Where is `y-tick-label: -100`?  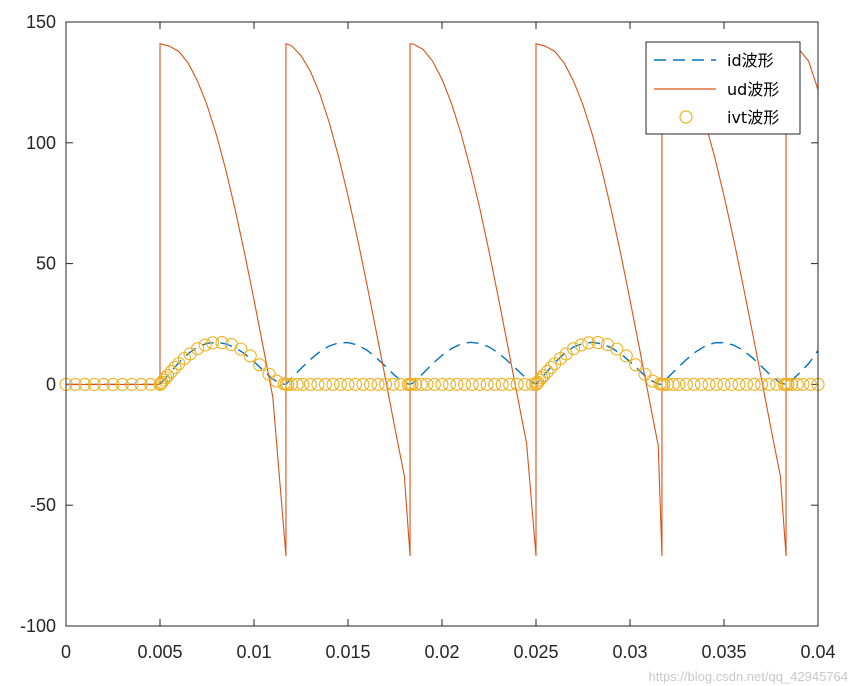
y-tick-label: -100 is located at coordinates (38, 626).